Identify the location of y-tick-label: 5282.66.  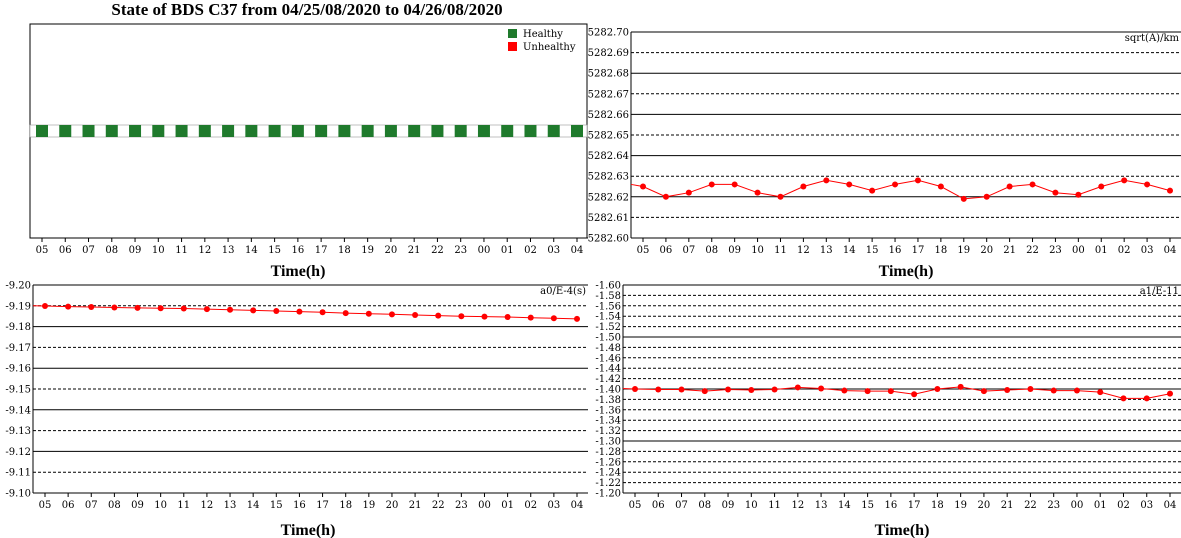
(608, 115).